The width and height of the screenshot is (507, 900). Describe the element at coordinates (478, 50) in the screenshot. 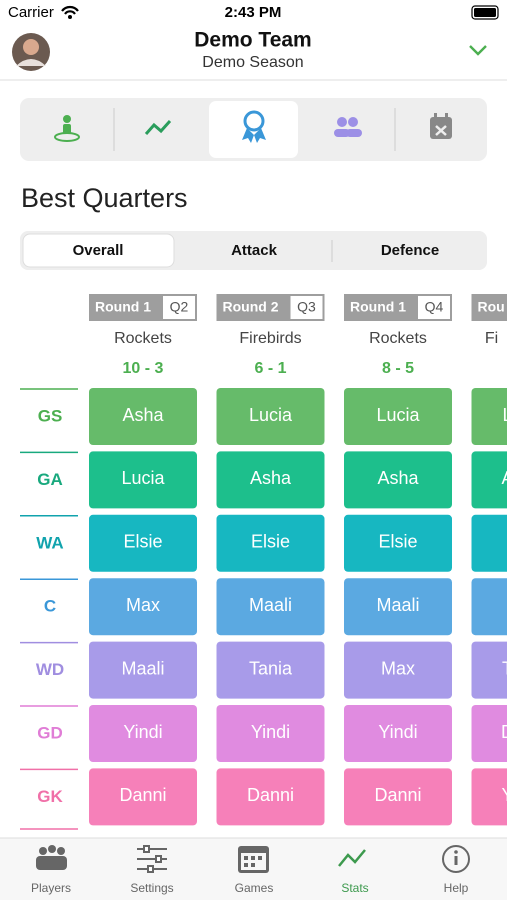

I see `team-dropdown` at that location.